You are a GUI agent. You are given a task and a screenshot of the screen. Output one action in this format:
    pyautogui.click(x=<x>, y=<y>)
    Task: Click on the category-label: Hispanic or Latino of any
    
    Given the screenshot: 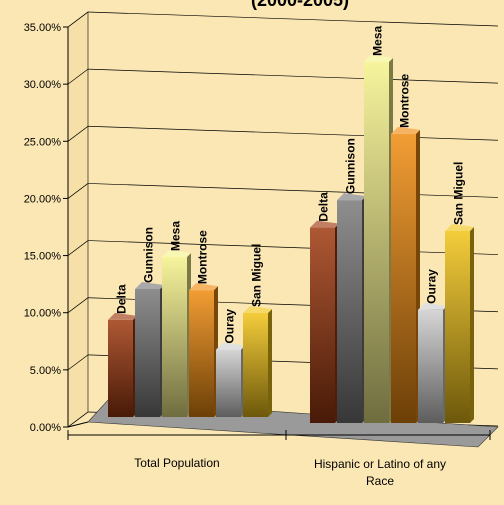 What is the action you would take?
    pyautogui.click(x=380, y=464)
    